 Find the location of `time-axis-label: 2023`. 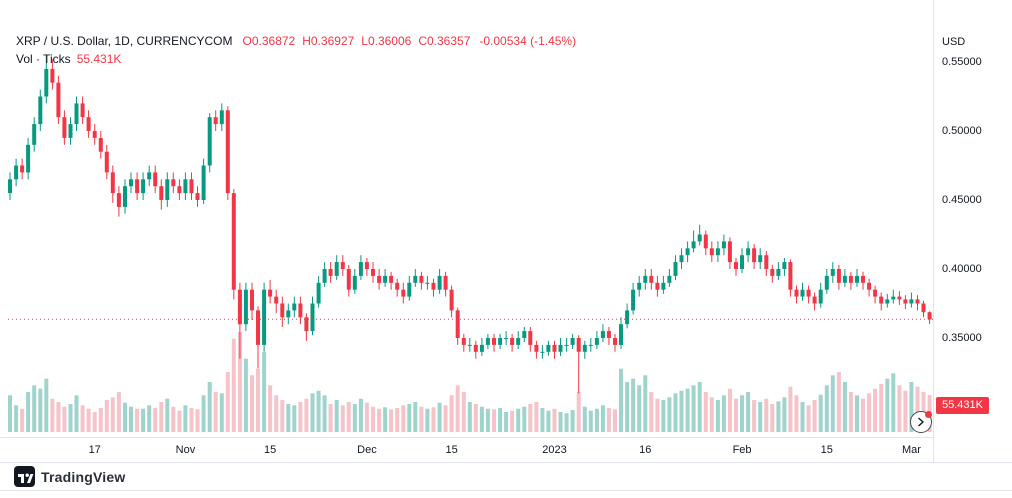

time-axis-label: 2023 is located at coordinates (554, 450).